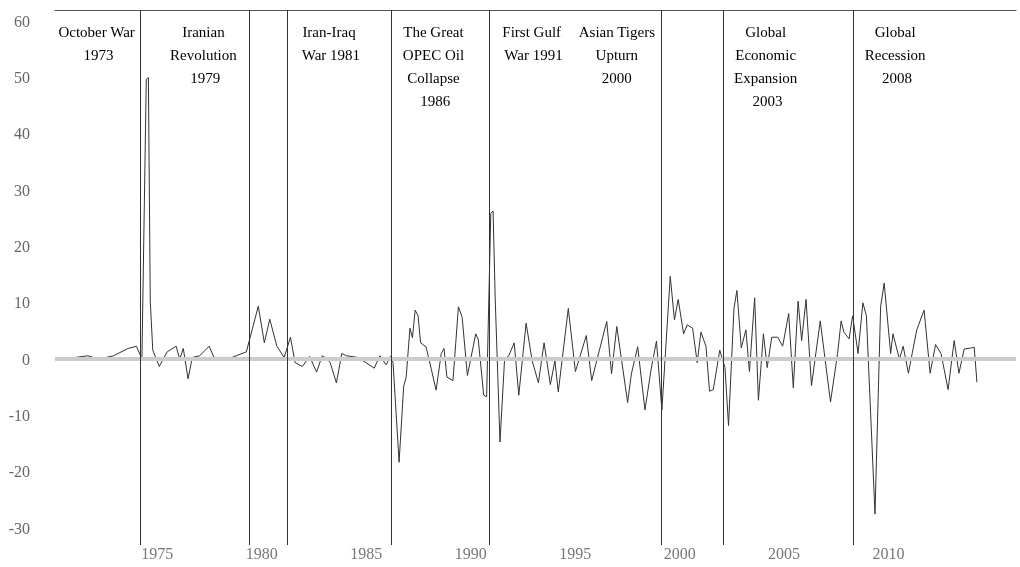 This screenshot has height=567, width=1020. I want to click on x-tick-label: 1975, so click(157, 553).